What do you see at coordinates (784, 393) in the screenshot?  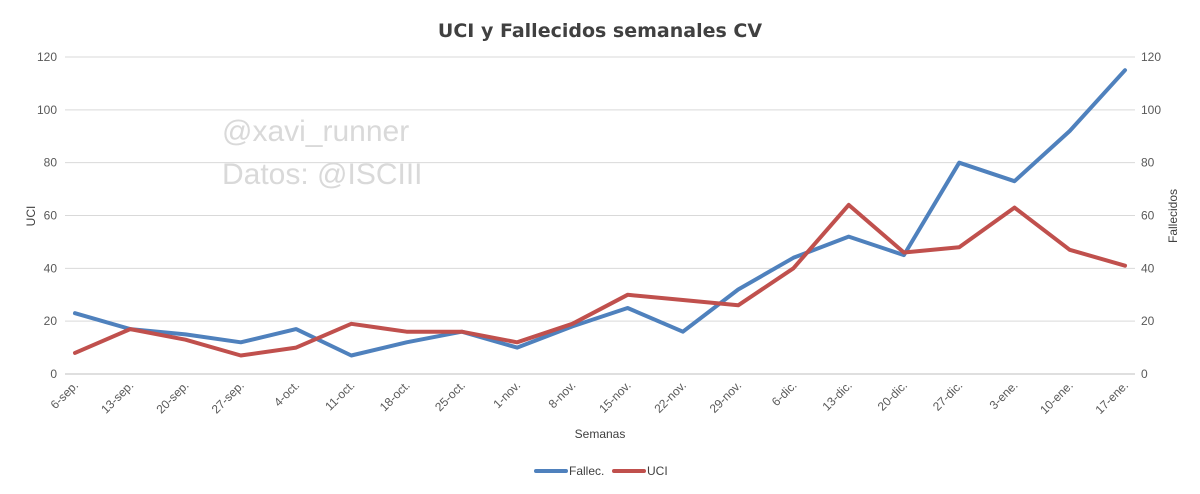 I see `x-tick-label: 6-dic.` at bounding box center [784, 393].